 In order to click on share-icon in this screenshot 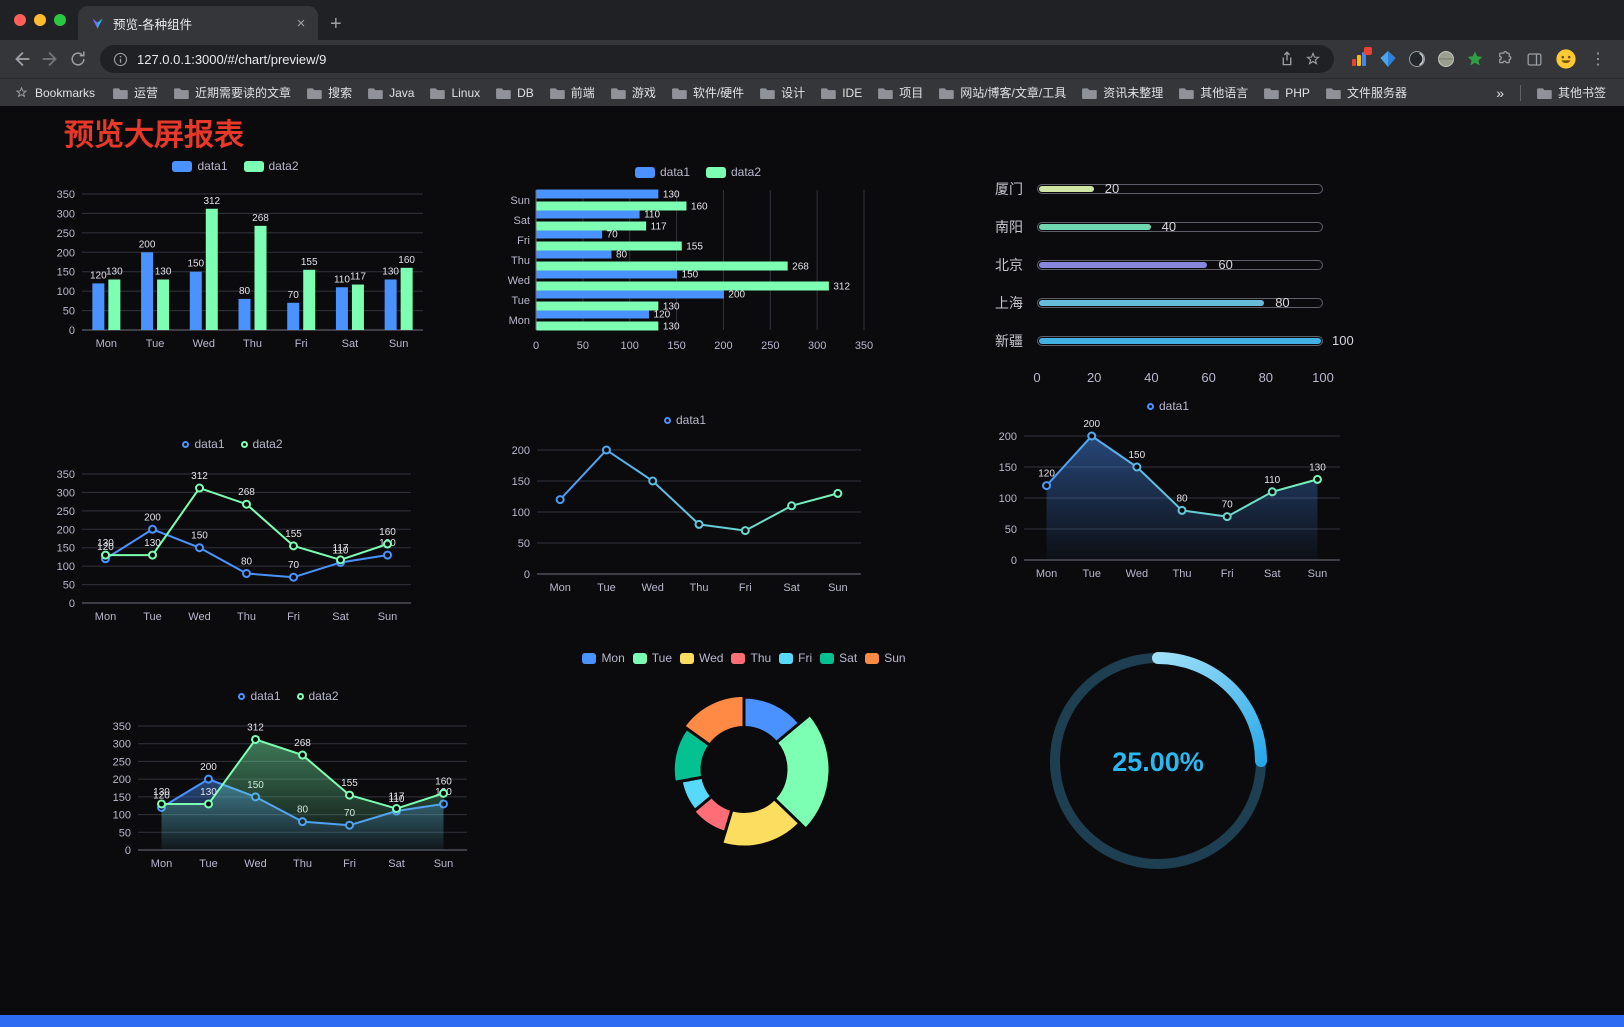, I will do `click(1287, 59)`.